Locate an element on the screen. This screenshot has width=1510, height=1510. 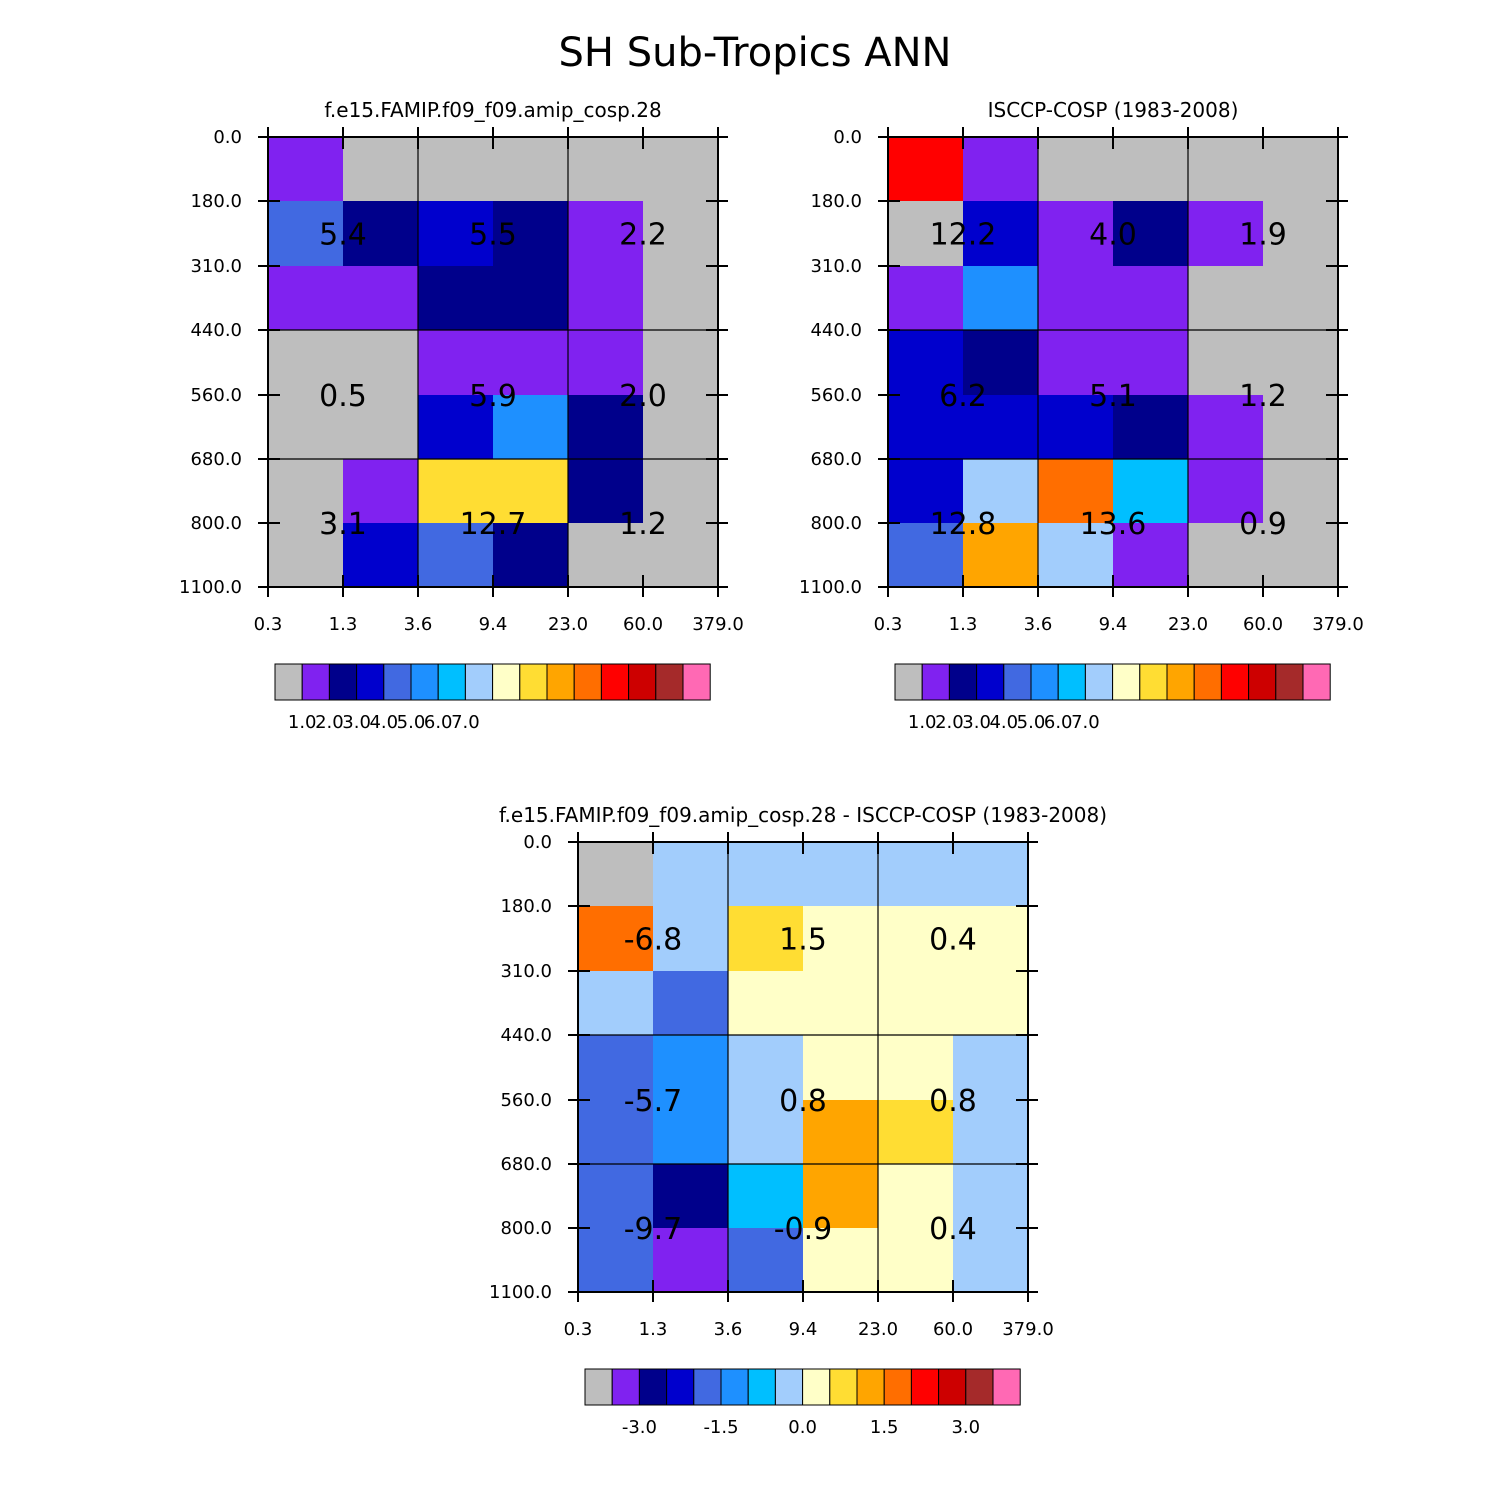
colorbar-label: -3.0 is located at coordinates (639, 1427).